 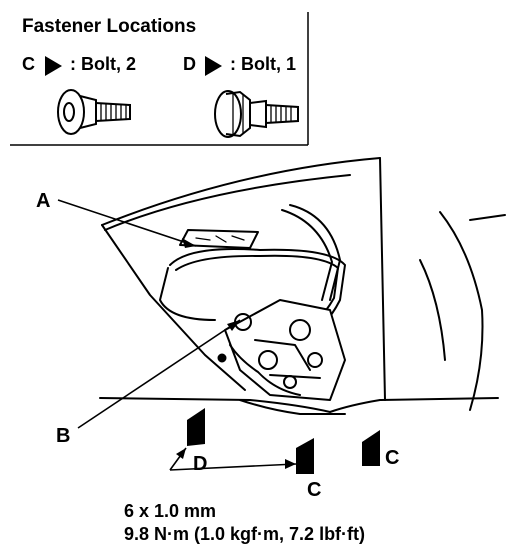 What do you see at coordinates (200, 464) in the screenshot?
I see `callout-d: D` at bounding box center [200, 464].